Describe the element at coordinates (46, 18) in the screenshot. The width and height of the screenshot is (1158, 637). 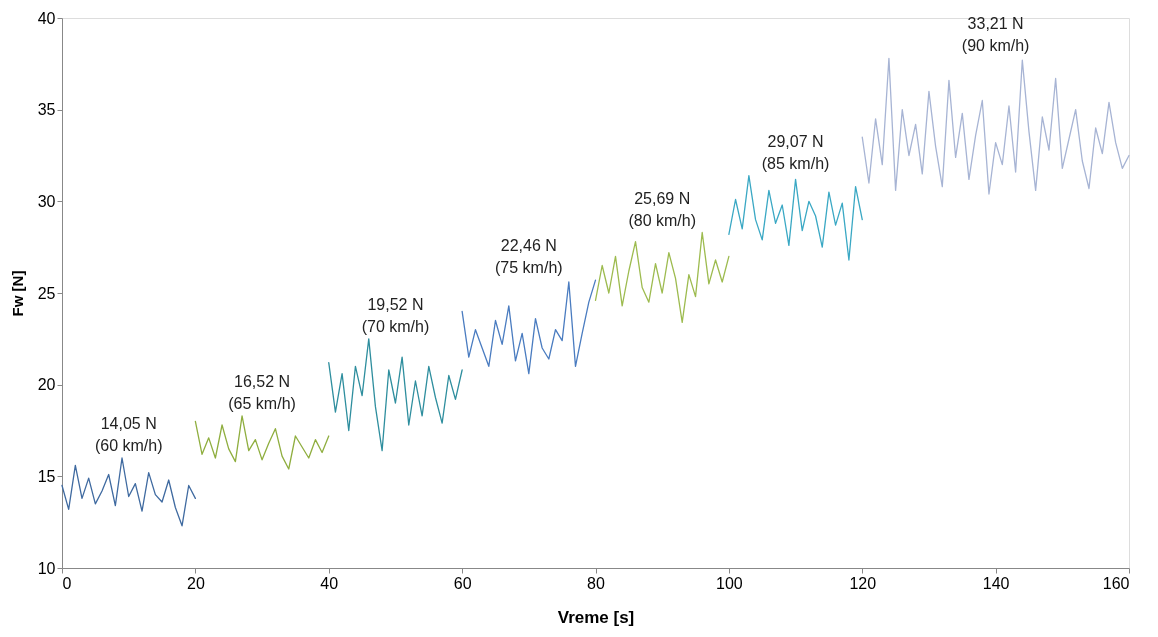
I see `y-tick-label: 40` at that location.